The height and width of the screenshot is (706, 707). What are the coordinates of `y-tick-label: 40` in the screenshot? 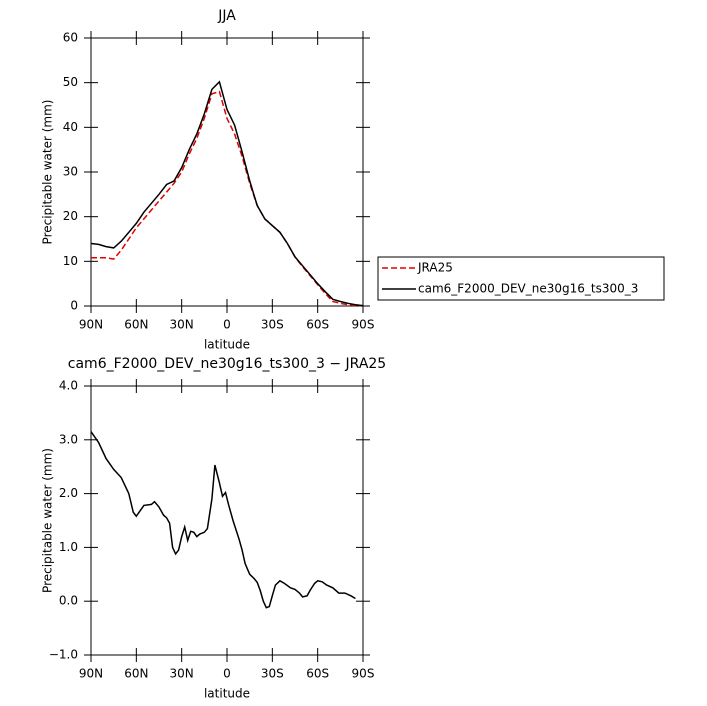 It's located at (70, 127).